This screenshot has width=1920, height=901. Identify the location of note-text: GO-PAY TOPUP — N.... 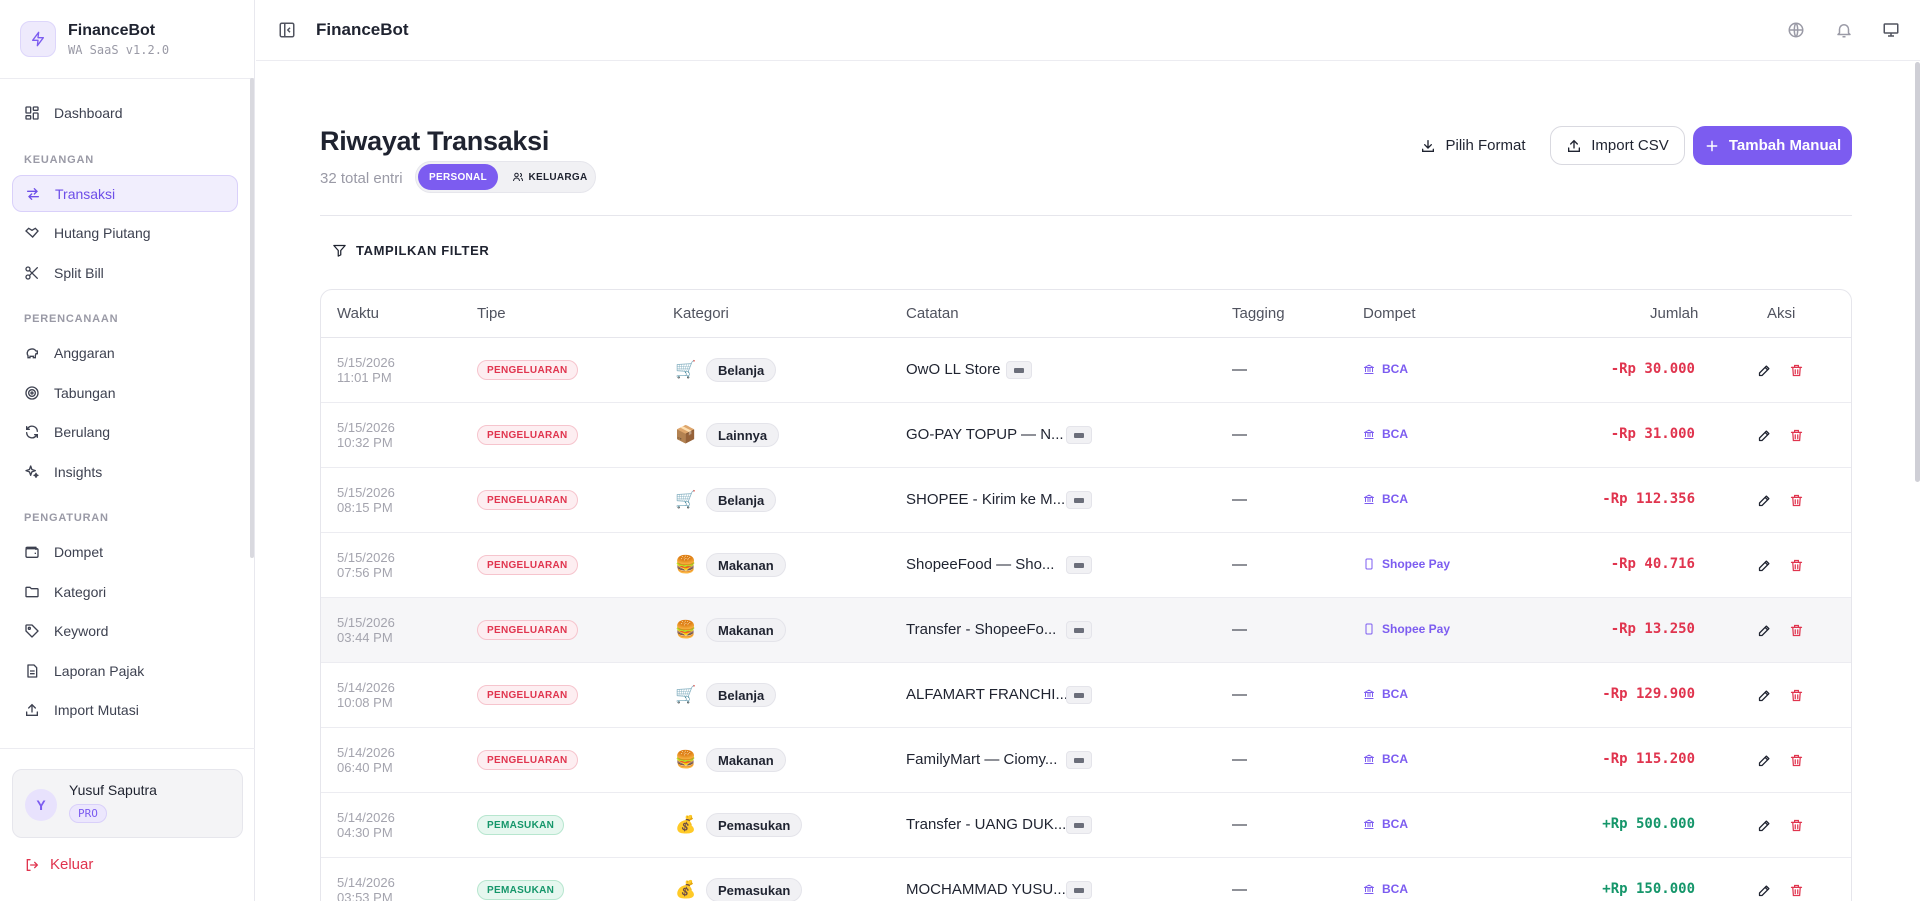
(985, 434).